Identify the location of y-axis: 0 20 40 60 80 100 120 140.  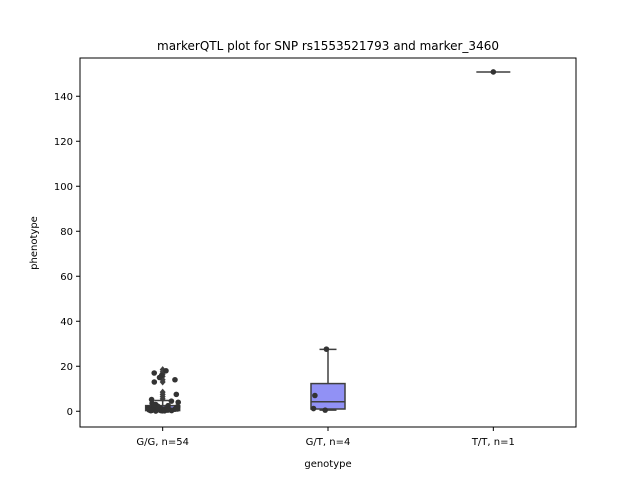
(67, 255).